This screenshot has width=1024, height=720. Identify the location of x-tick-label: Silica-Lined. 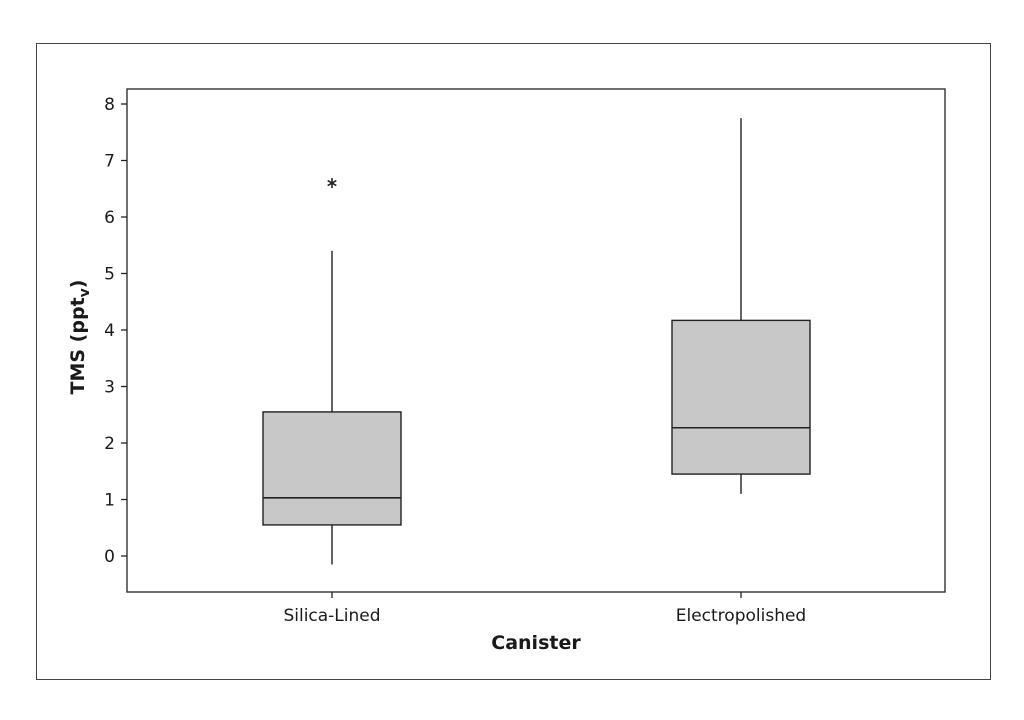
(331, 616).